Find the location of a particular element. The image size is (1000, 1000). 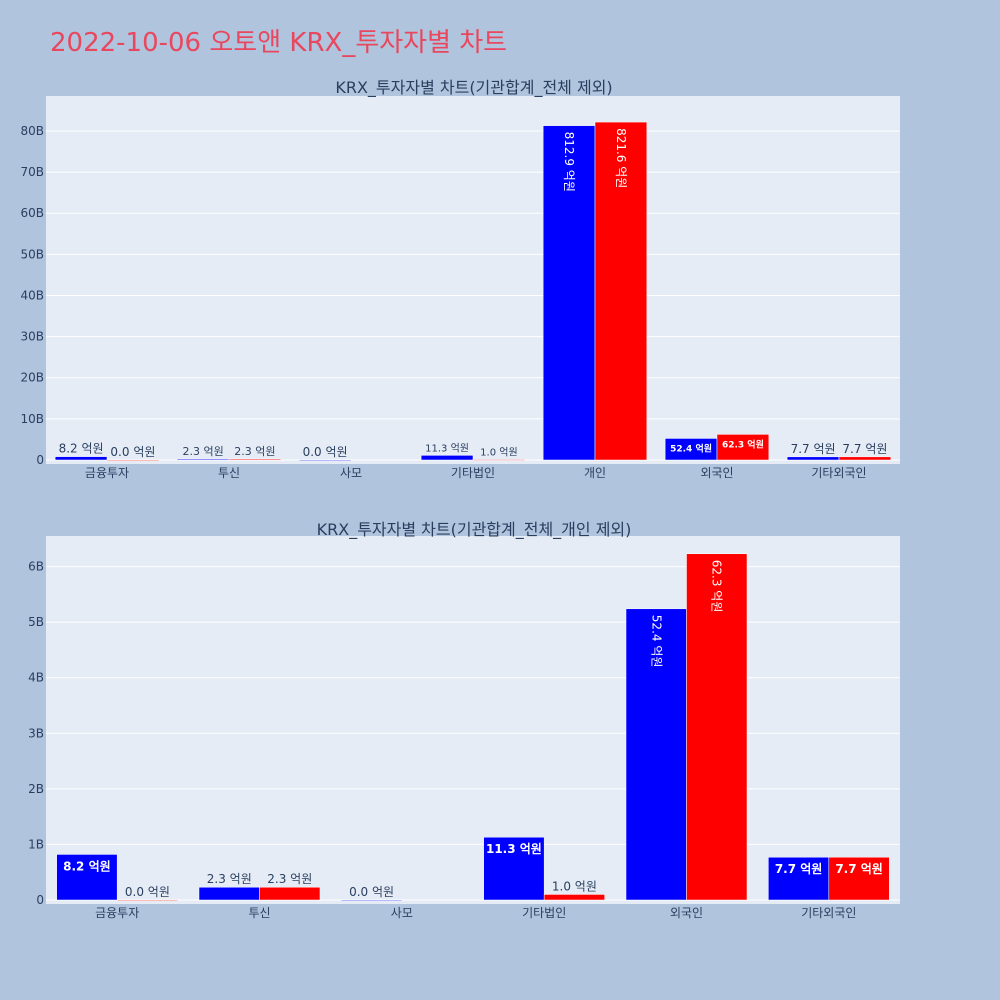

y-tick-label: 80B is located at coordinates (32, 131).